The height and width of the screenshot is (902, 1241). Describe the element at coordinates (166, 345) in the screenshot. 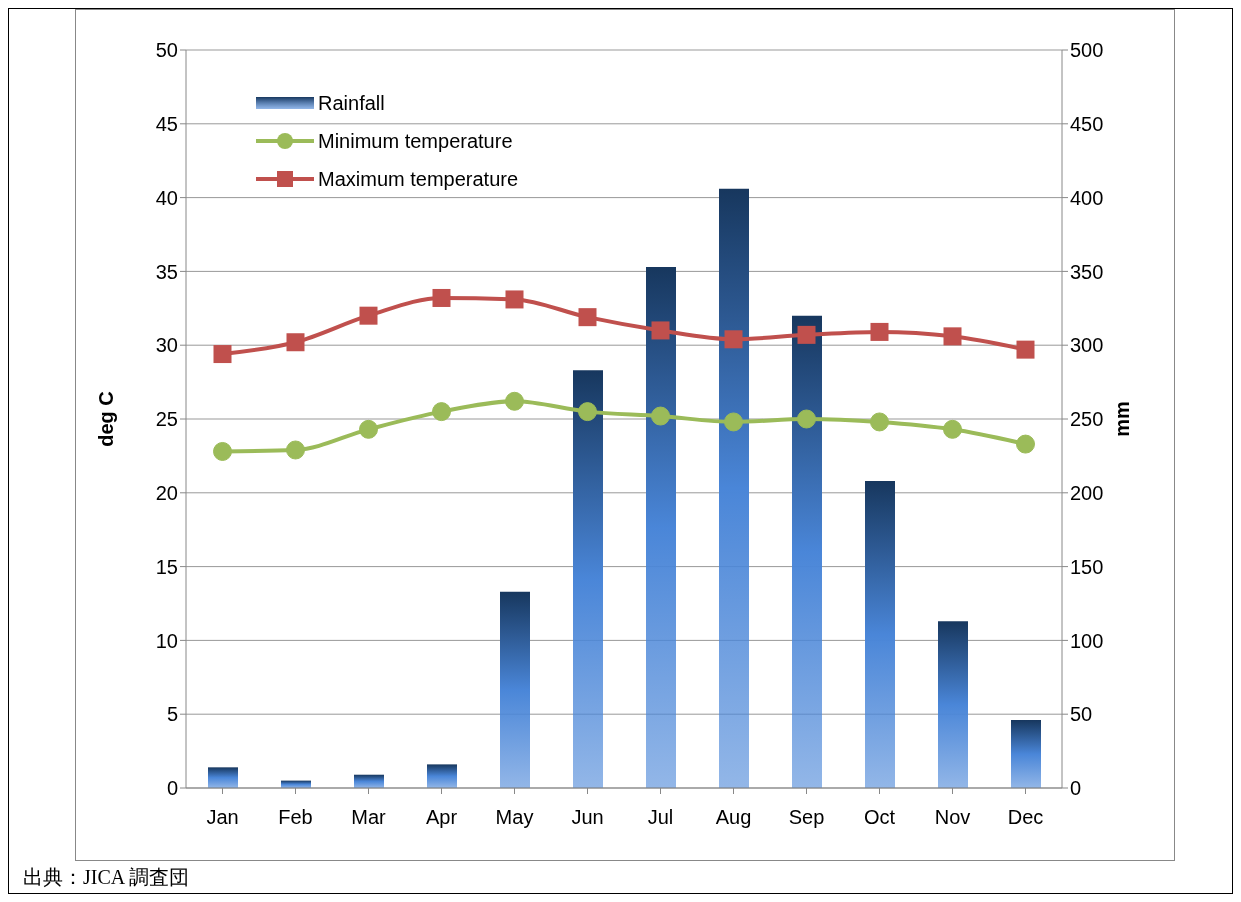

I see `y-tick-label: 30` at that location.